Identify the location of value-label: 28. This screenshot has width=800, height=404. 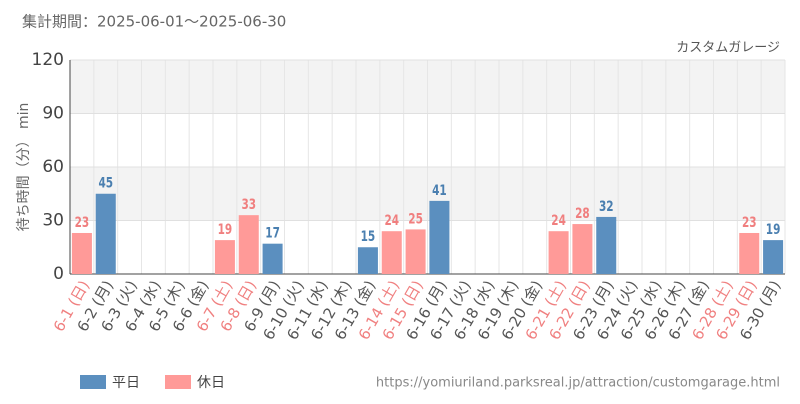
(582, 214).